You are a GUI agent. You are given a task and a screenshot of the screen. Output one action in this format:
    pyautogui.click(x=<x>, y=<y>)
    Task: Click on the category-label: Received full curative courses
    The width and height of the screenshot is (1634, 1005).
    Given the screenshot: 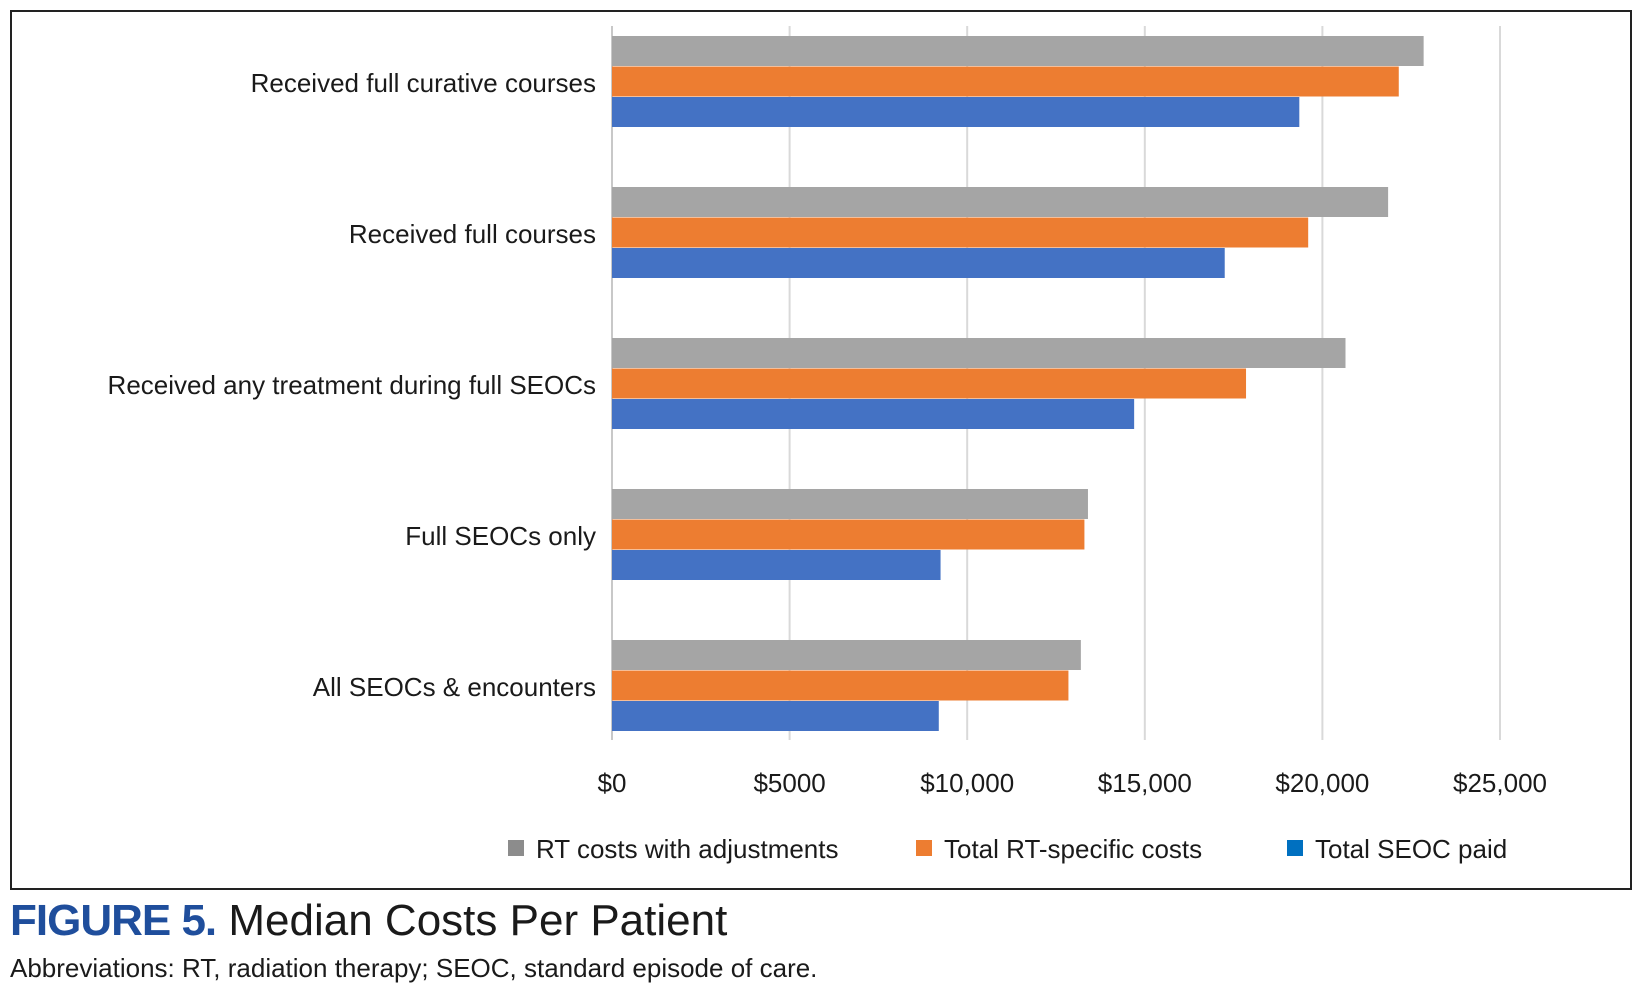 What is the action you would take?
    pyautogui.click(x=423, y=83)
    